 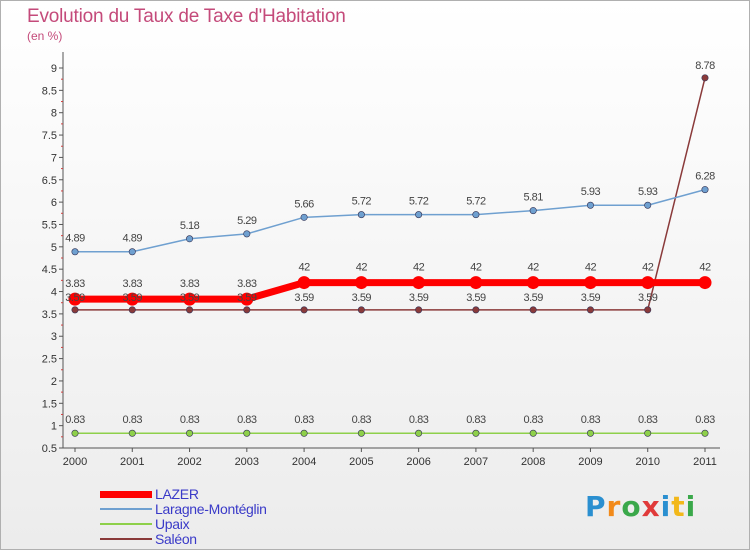 I want to click on x-tick-label: 2010, so click(x=647, y=462).